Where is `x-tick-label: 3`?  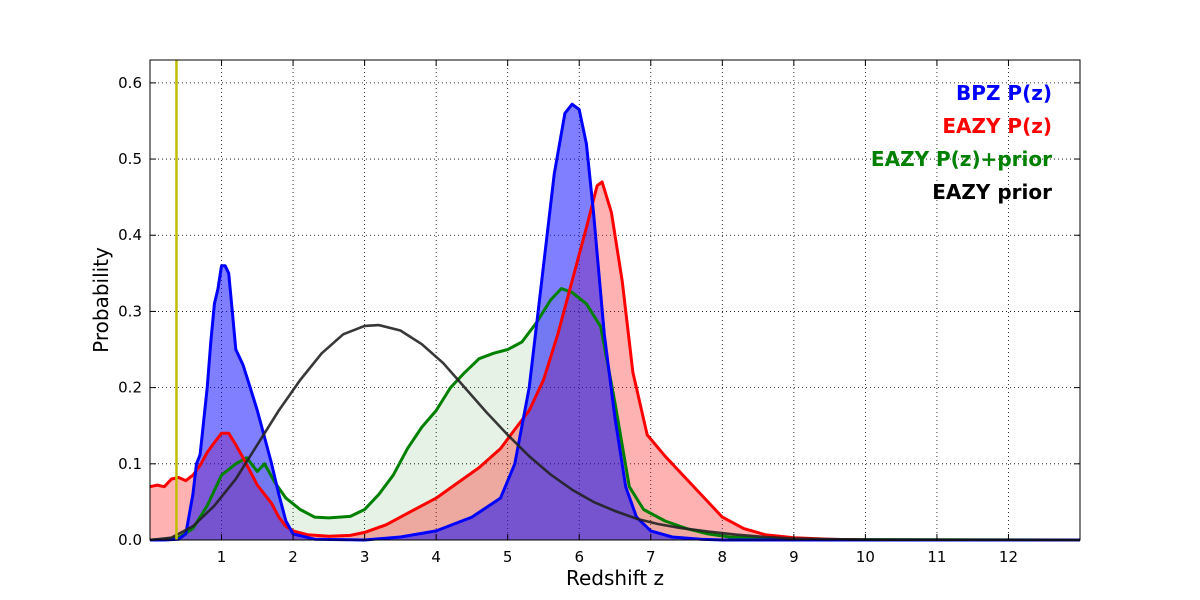
x-tick-label: 3 is located at coordinates (365, 557).